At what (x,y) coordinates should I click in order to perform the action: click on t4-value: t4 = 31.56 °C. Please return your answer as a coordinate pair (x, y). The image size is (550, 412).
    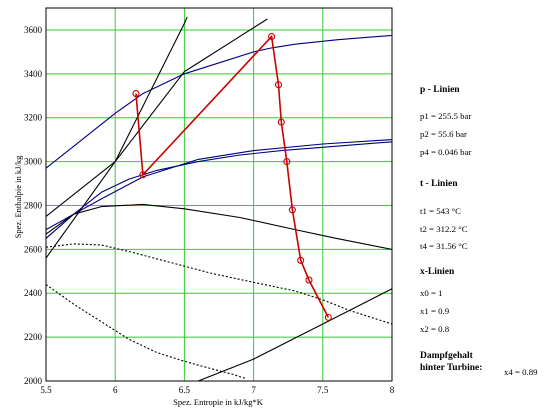
    Looking at the image, I should click on (444, 246).